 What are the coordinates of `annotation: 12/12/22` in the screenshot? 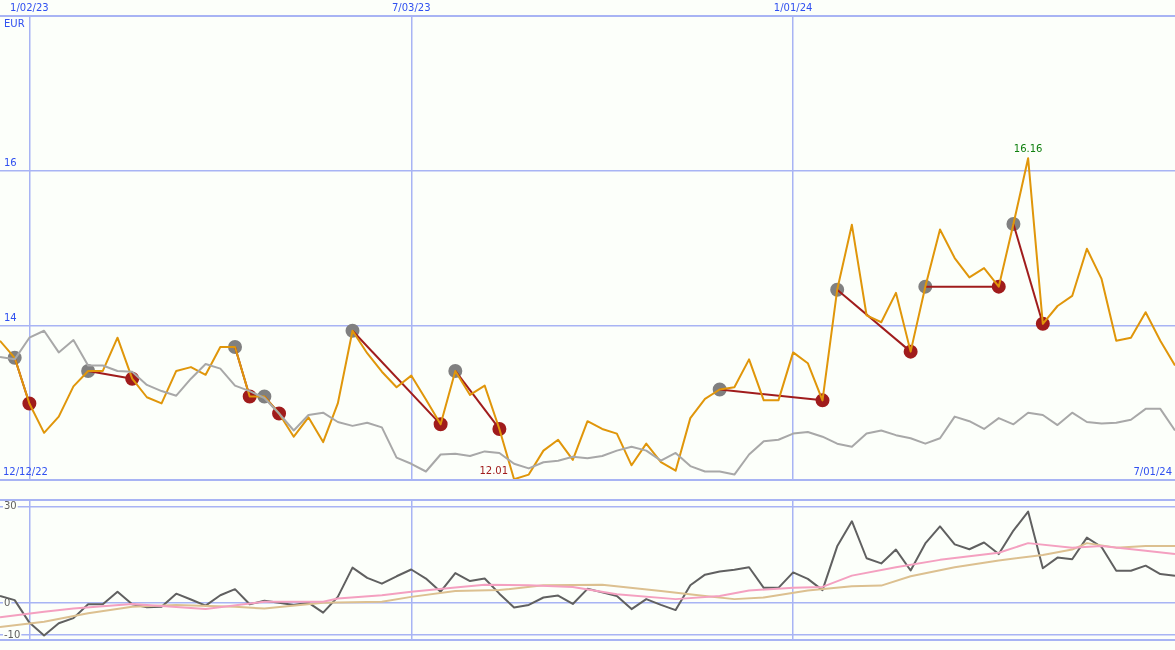 It's located at (25, 471).